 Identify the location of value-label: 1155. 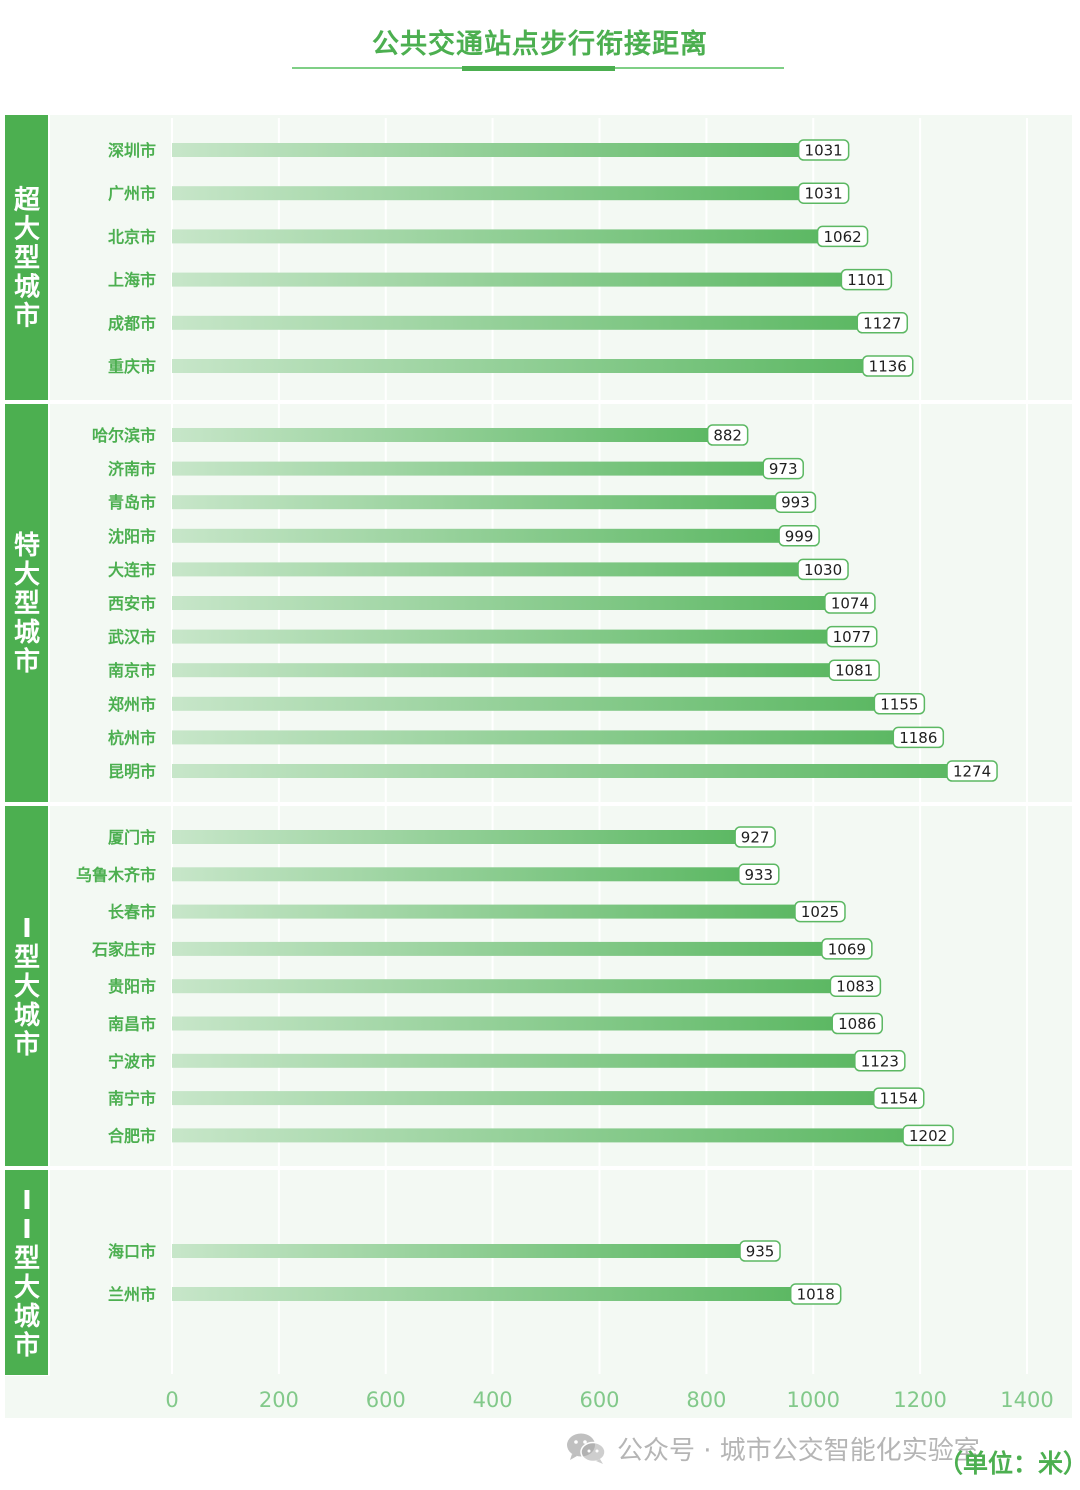
(899, 704).